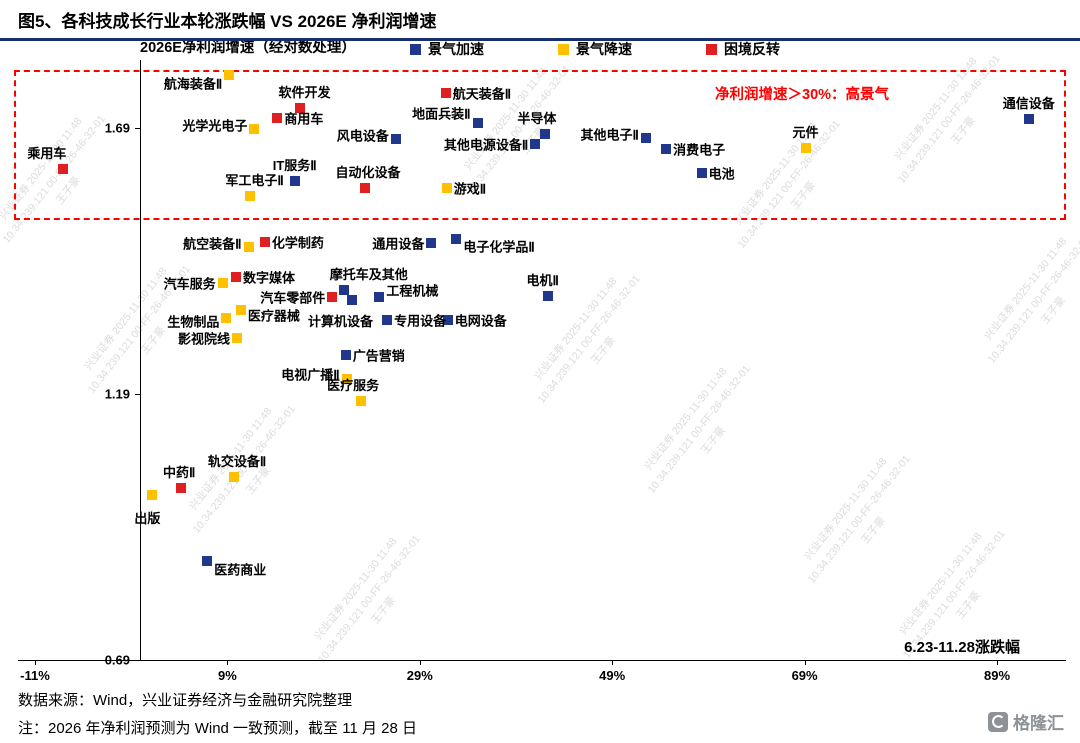 This screenshot has height=743, width=1080. What do you see at coordinates (368, 172) in the screenshot?
I see `point-label: 自动化设备` at bounding box center [368, 172].